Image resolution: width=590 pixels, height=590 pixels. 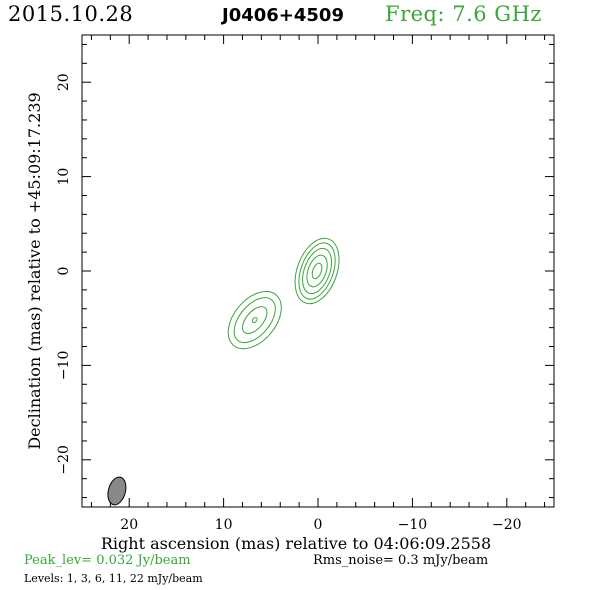 I want to click on x-tick-label: −10, so click(x=413, y=525).